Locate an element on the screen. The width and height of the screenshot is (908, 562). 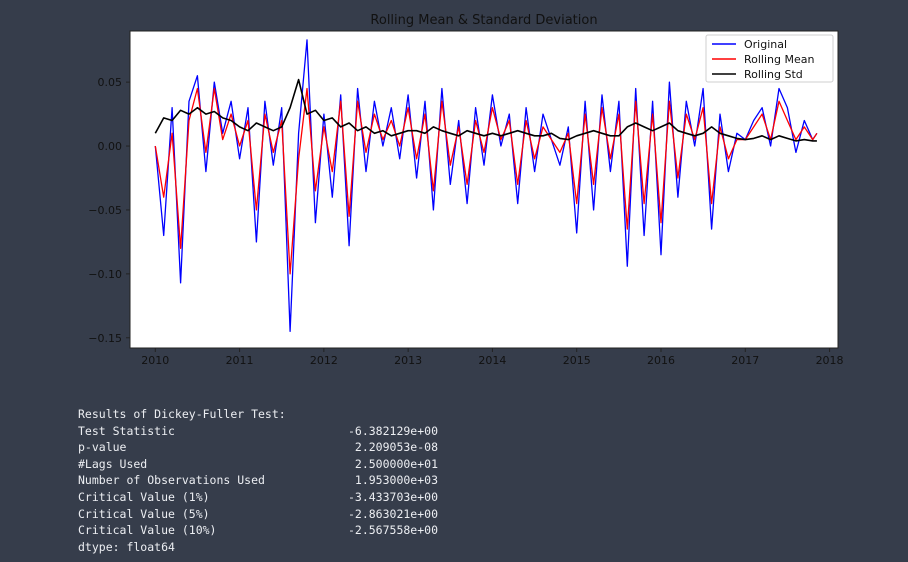
x-tick-label: 2012 is located at coordinates (324, 360).